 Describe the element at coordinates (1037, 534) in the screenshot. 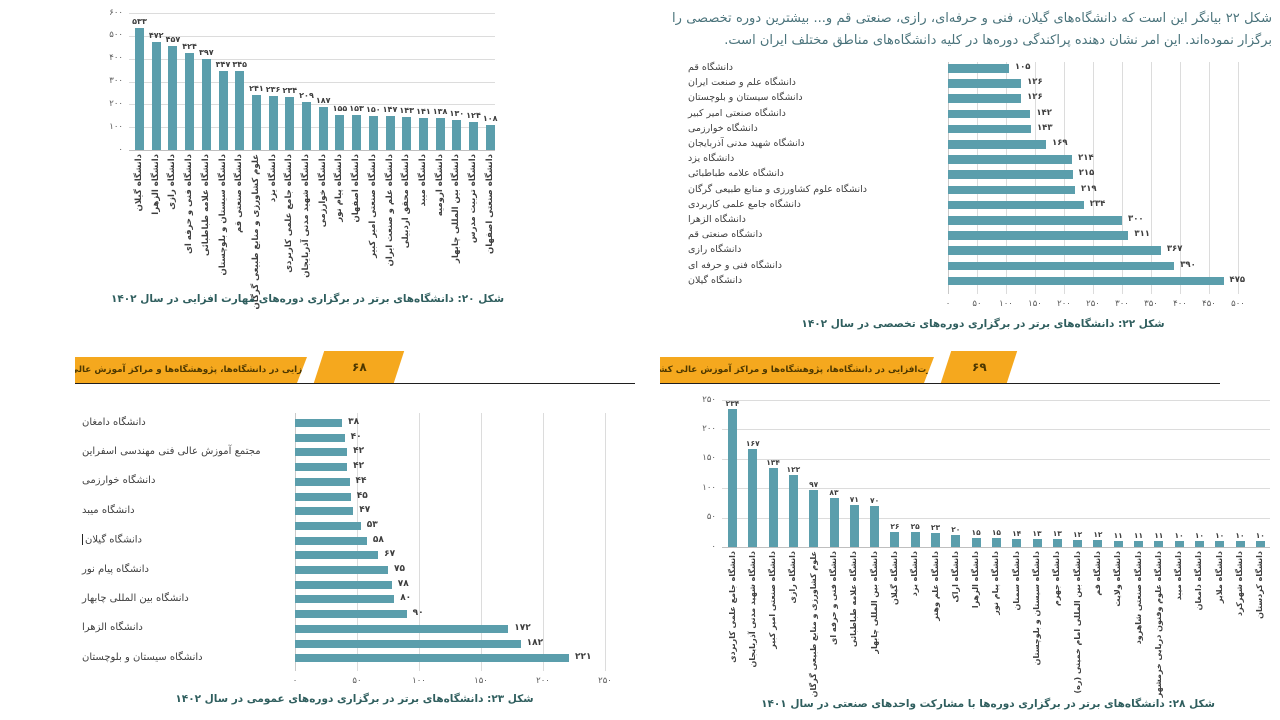

I see `bar-value-label: ۱۳` at that location.